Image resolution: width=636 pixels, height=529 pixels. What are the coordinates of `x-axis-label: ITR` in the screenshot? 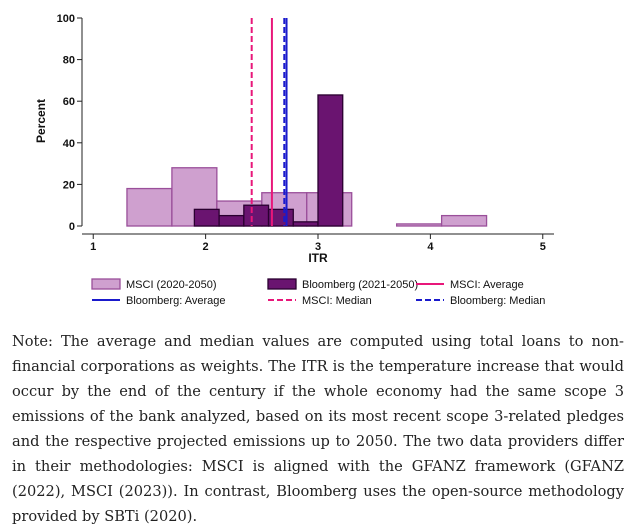 It's located at (318, 258).